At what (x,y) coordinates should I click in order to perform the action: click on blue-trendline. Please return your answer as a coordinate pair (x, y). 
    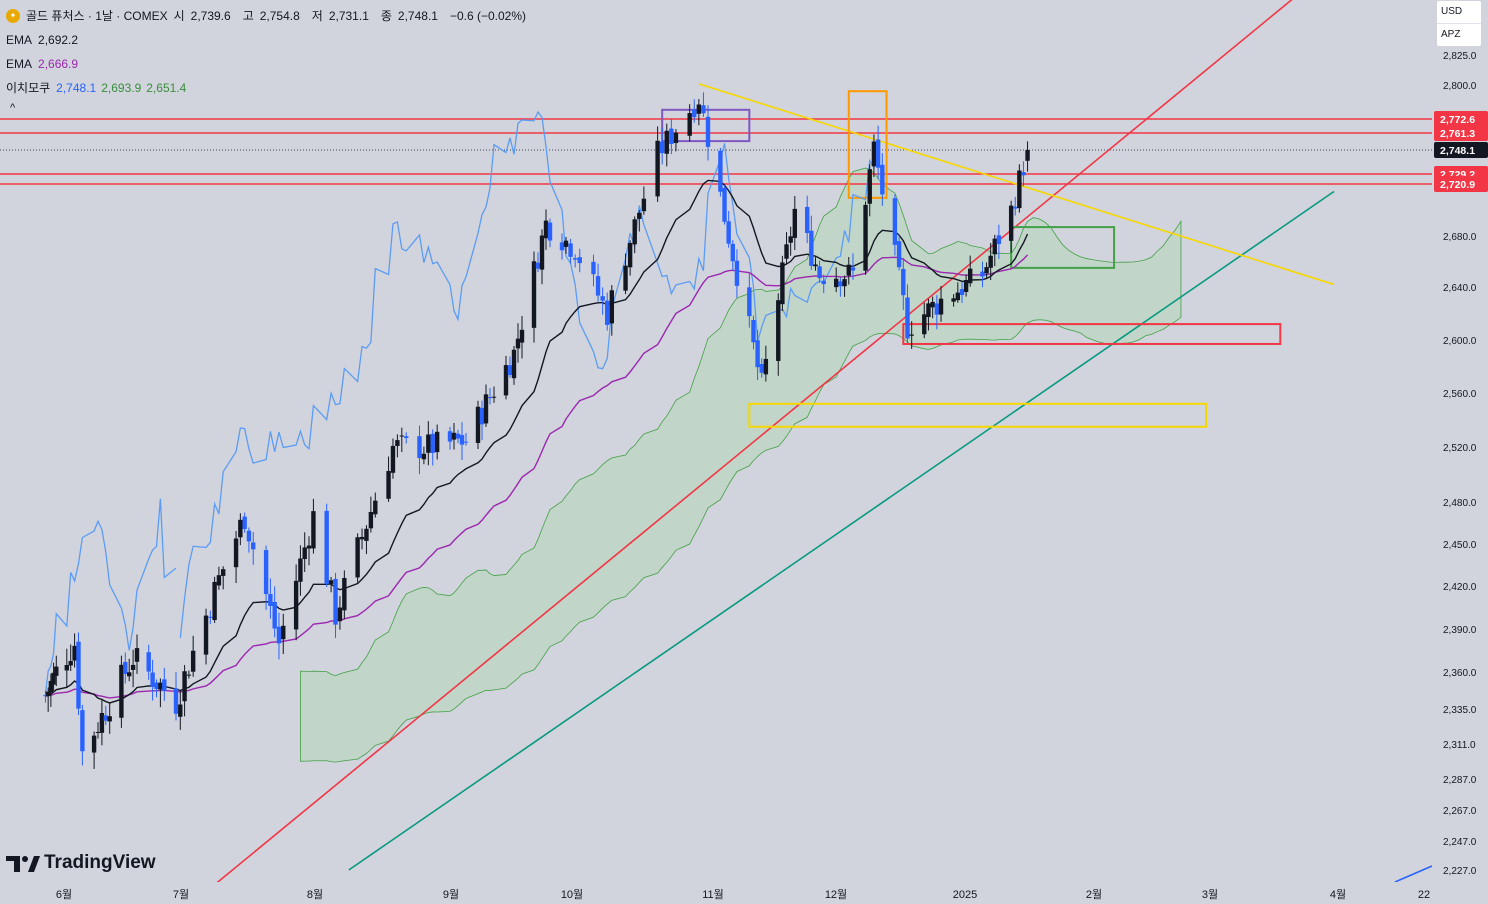
    Looking at the image, I should click on (1413, 873).